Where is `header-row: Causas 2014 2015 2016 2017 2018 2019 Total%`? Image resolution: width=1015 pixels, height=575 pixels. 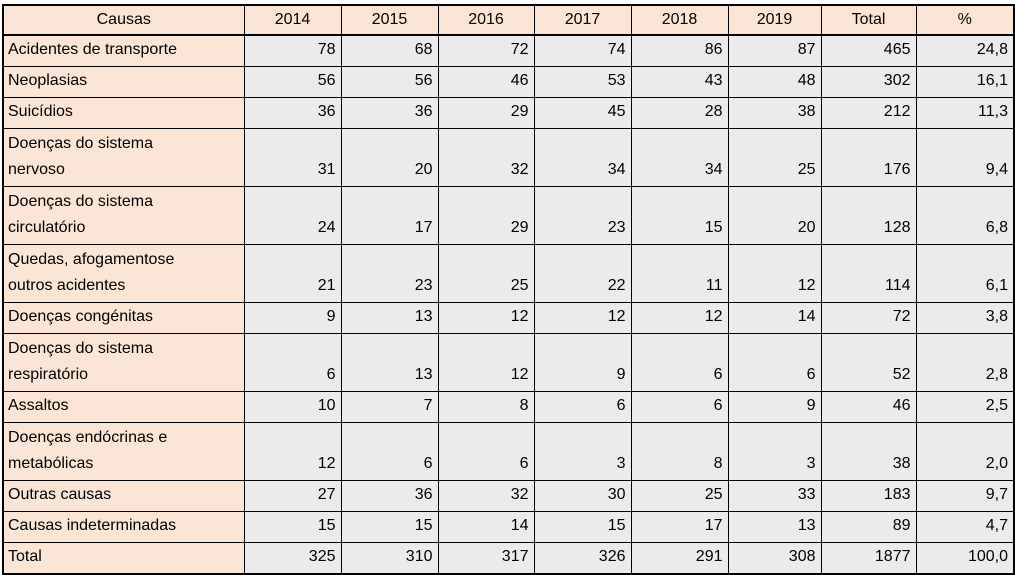
header-row: Causas 2014 2015 2016 2017 2018 2019 Total% is located at coordinates (508, 20).